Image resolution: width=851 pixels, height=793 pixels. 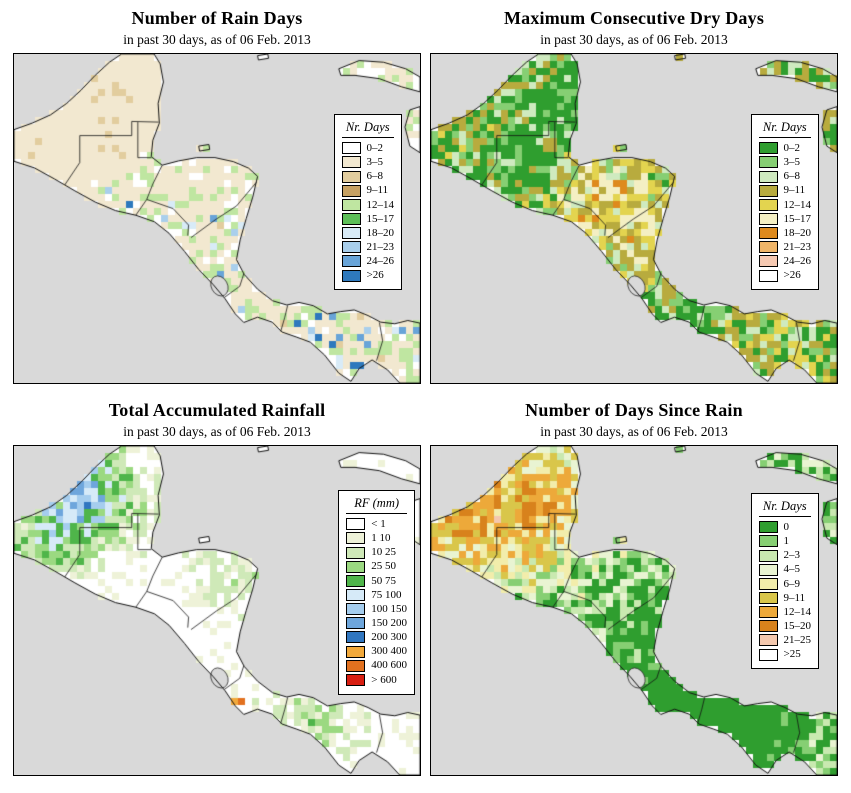 What do you see at coordinates (378, 524) in the screenshot?
I see `legend-label: < 1` at bounding box center [378, 524].